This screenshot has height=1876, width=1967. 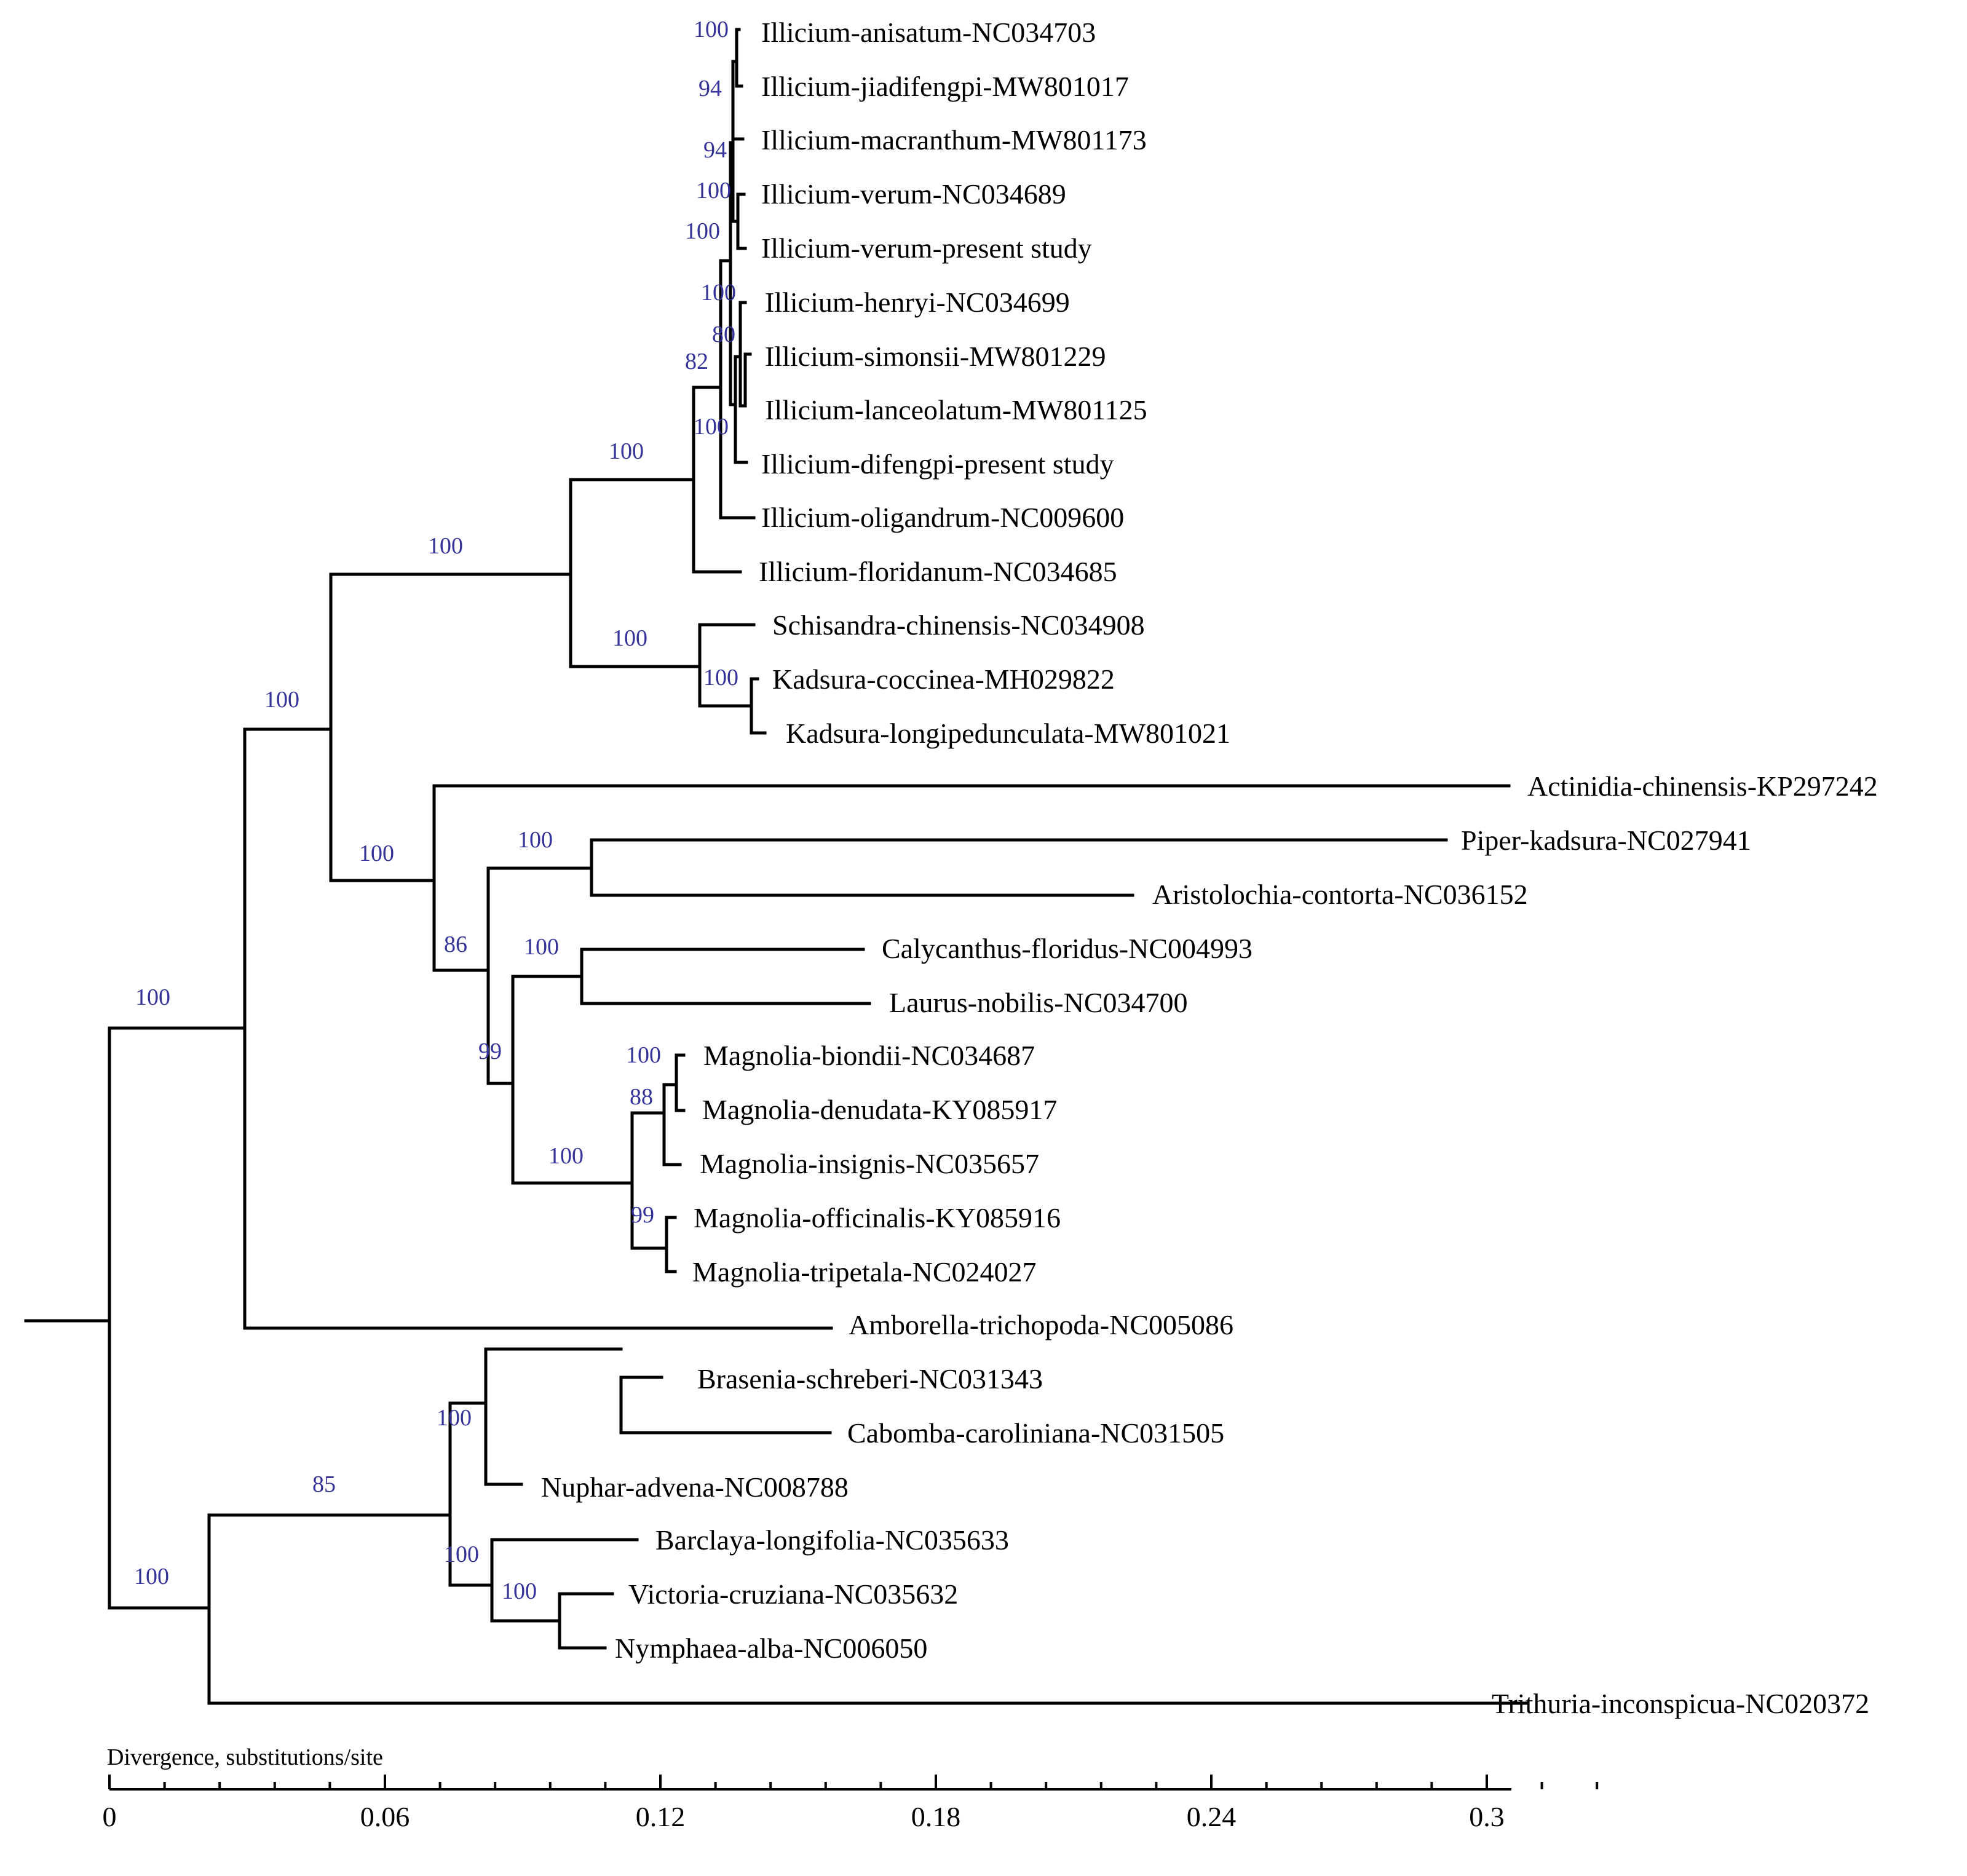 I want to click on tip-label: Magnolia-insignis-NC035657, so click(x=869, y=1163).